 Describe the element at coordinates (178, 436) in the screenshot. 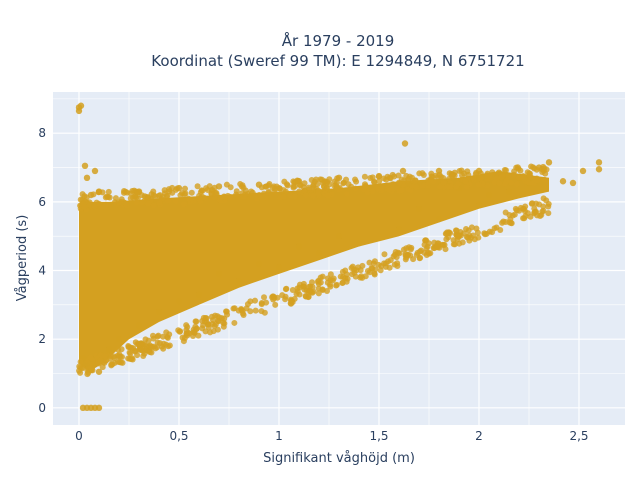

I see `x-tick-label: 0,5` at that location.